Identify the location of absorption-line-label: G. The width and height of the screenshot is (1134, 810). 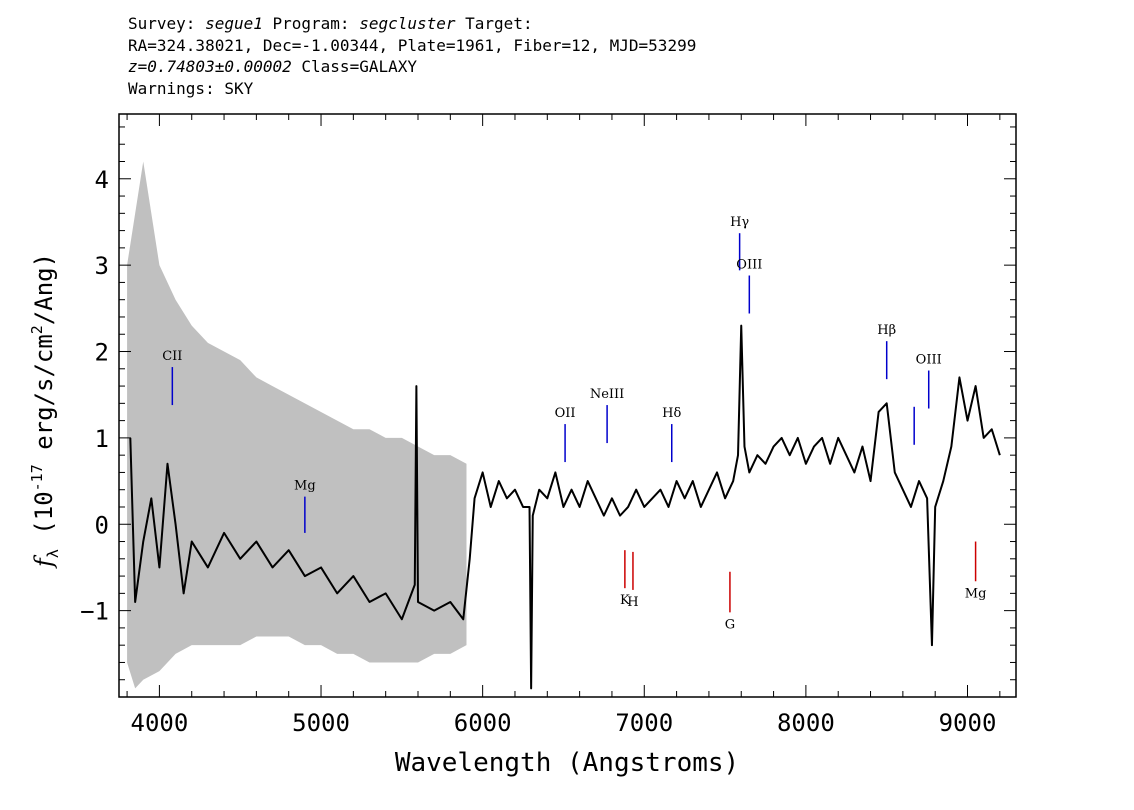
(730, 624).